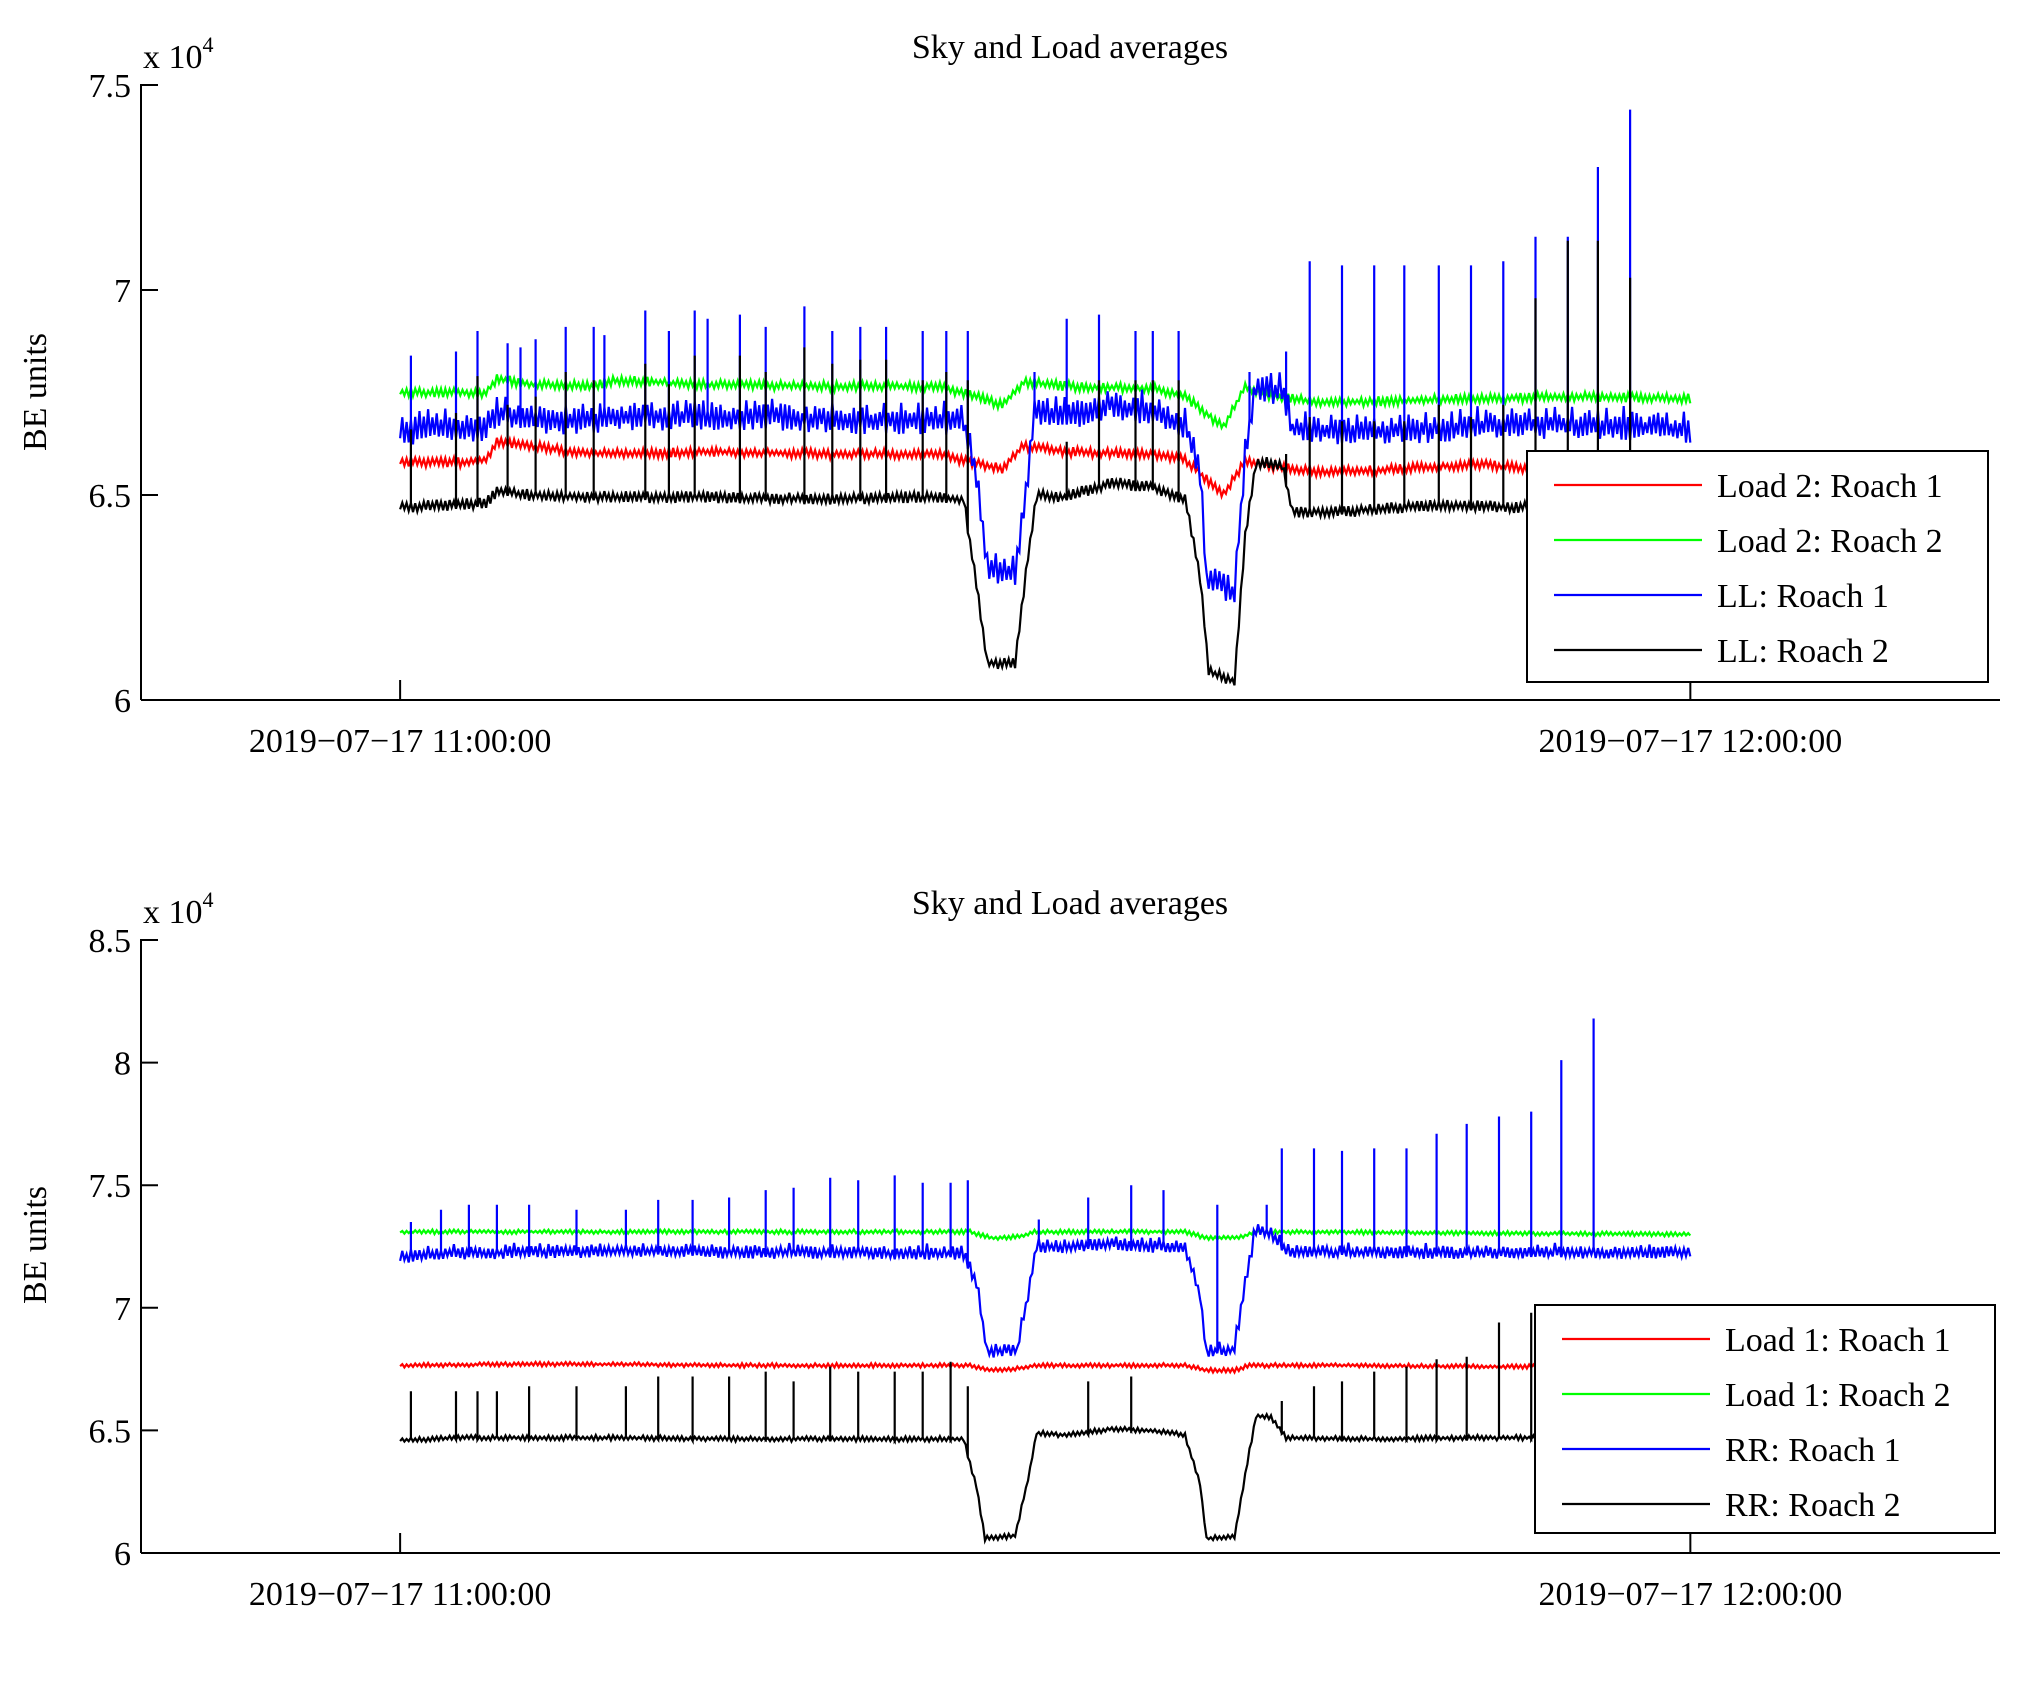 The width and height of the screenshot is (2029, 1683). I want to click on bottom-y-tick-label: 7.5, so click(110, 1186).